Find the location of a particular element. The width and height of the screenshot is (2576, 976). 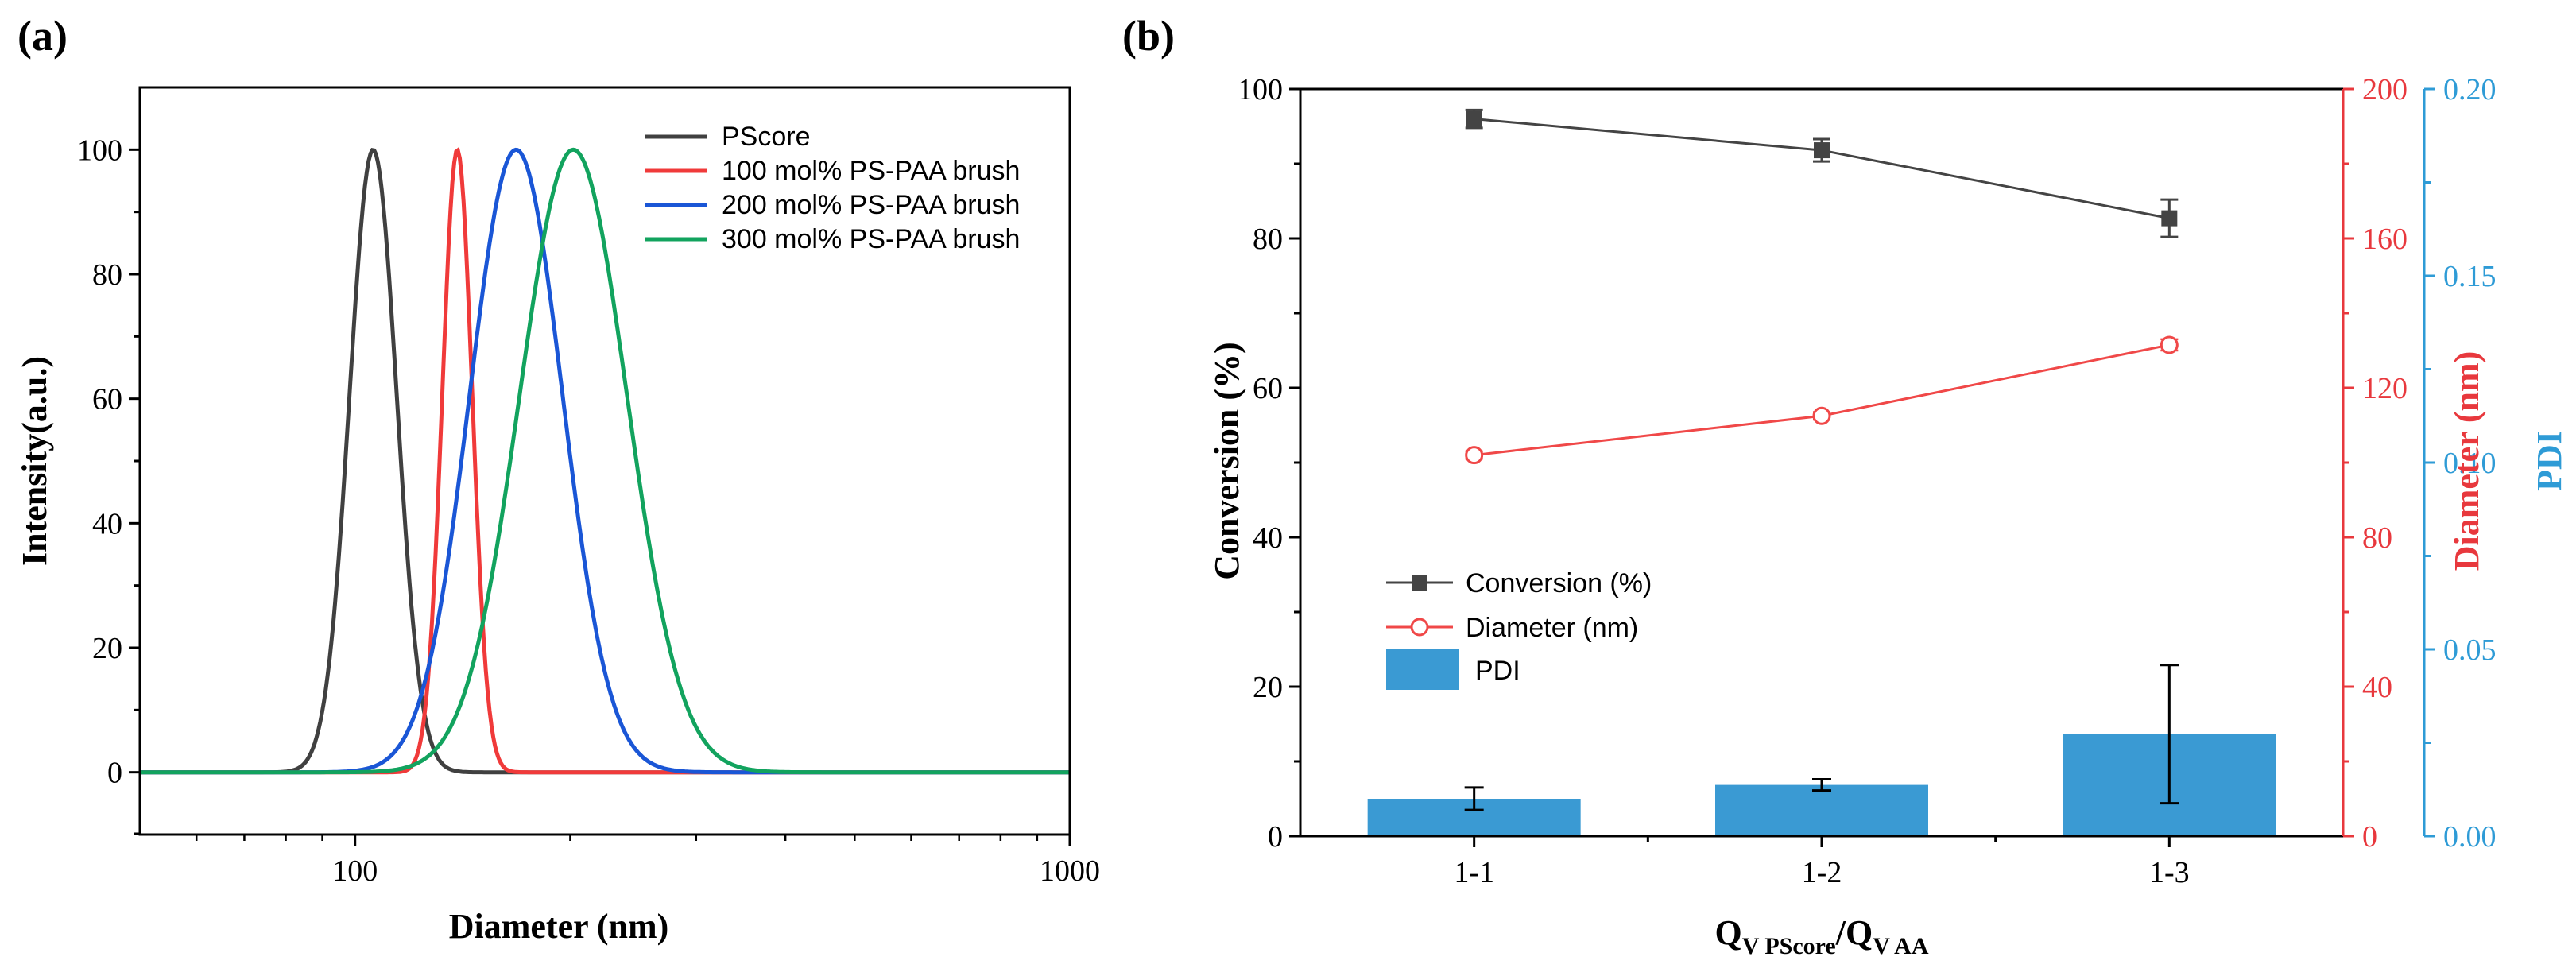

pdi-tick-label: 0.10 is located at coordinates (2470, 463).